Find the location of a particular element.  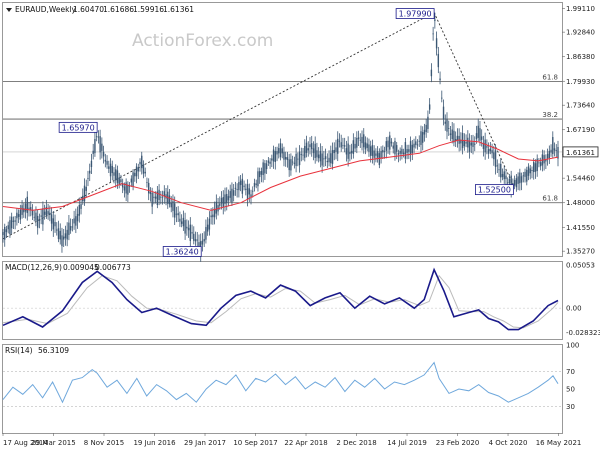

macd-signal-line is located at coordinates (280, 301).